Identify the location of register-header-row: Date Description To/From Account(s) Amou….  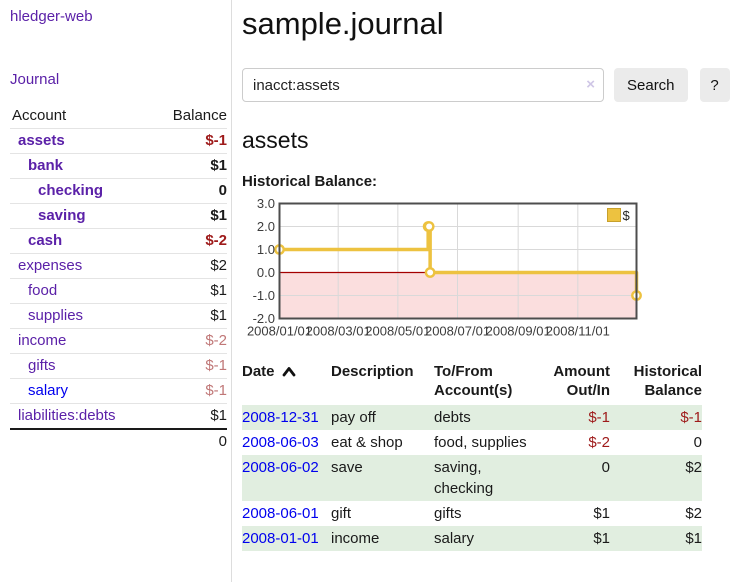
(472, 382).